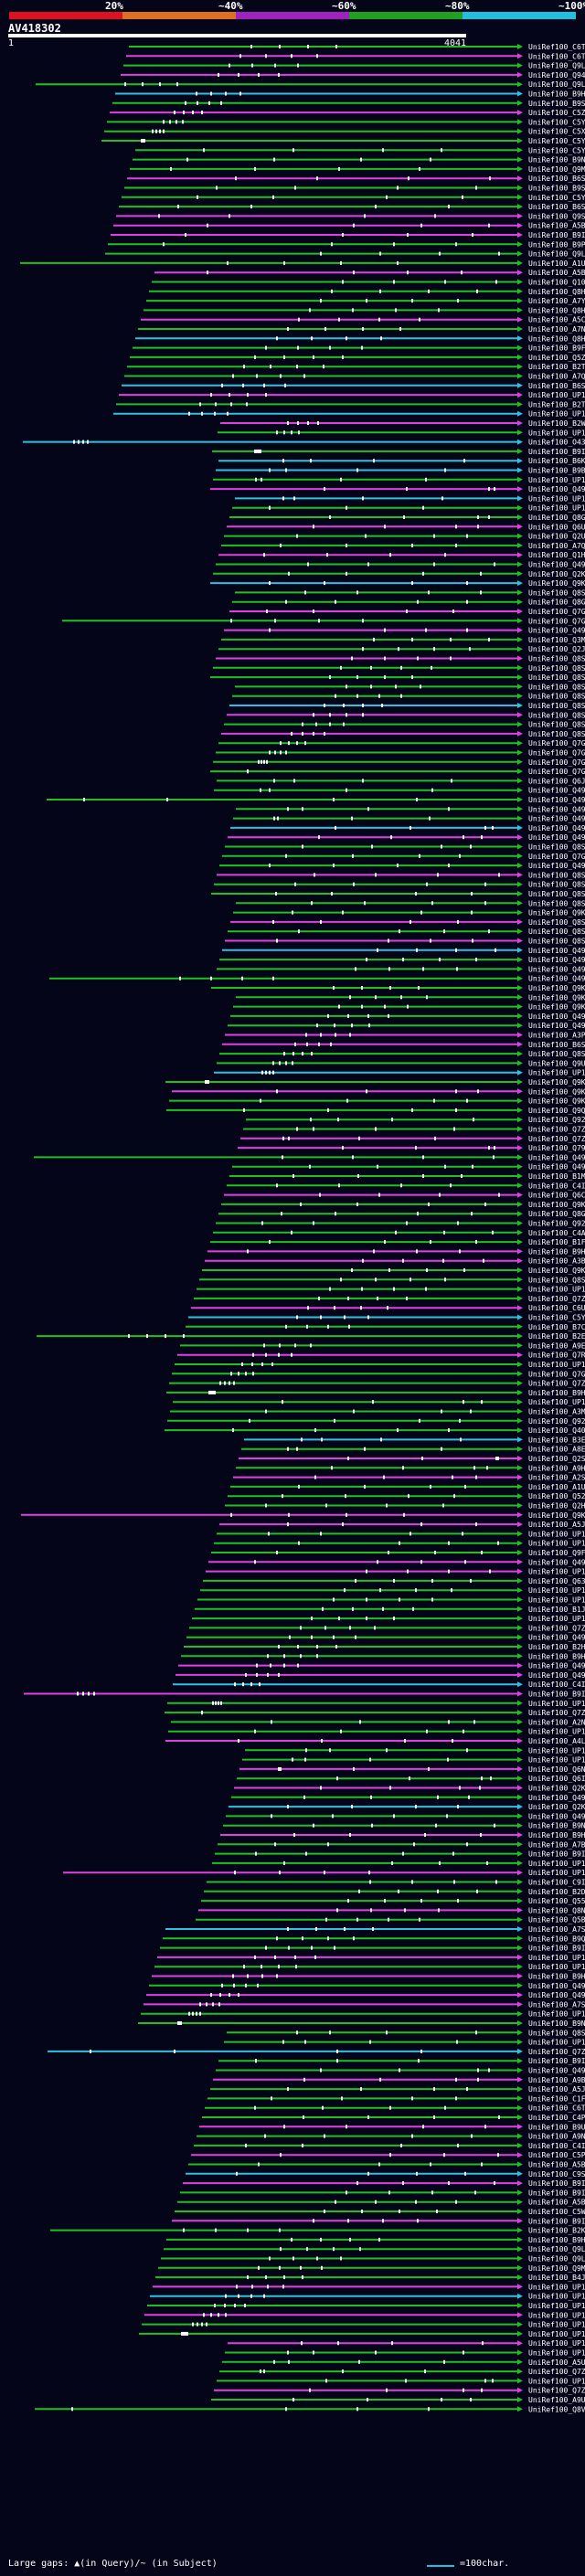 This screenshot has height=2576, width=585. I want to click on hit-label: UniRef100_B9PB11, so click(557, 244).